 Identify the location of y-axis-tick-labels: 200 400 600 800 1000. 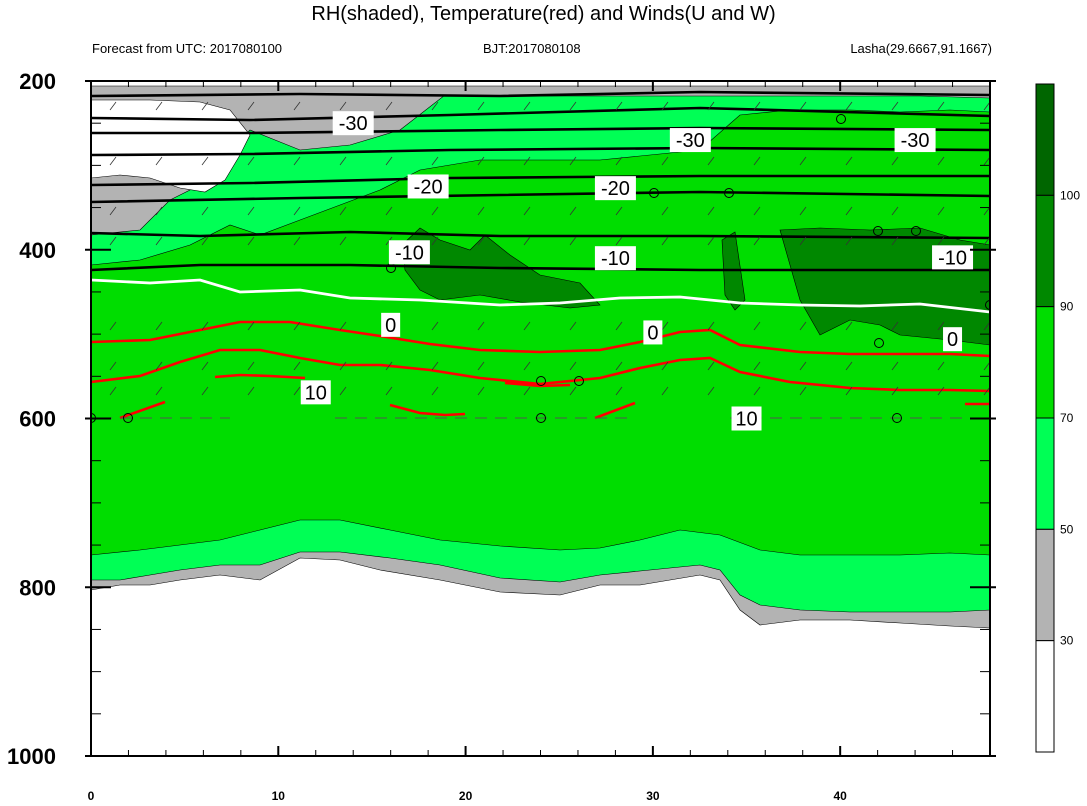
(31, 419).